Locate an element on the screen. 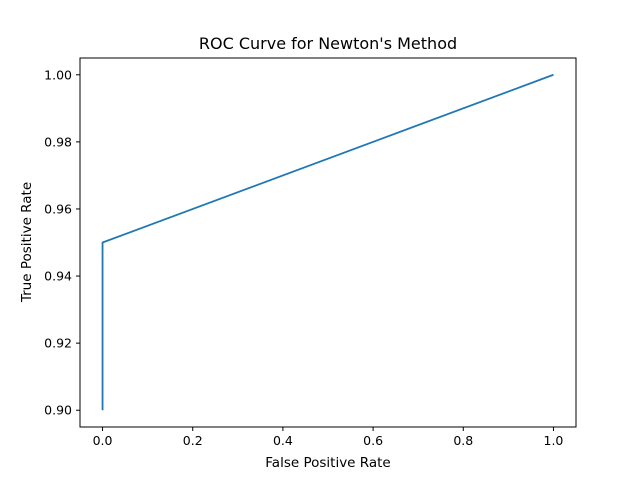 The width and height of the screenshot is (640, 480). x-tick-label: 0.8 is located at coordinates (463, 440).